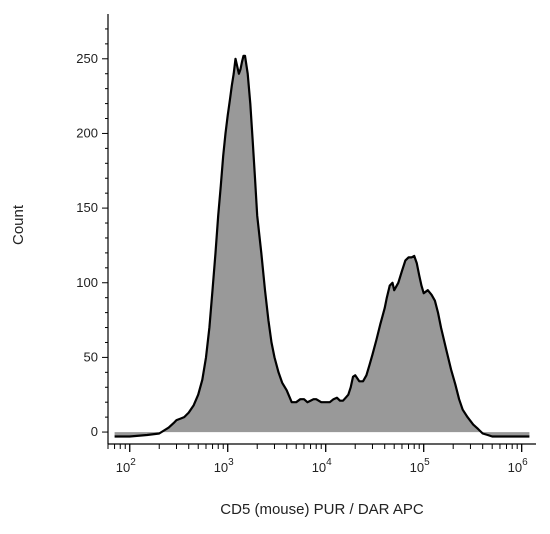 This screenshot has height=534, width=550. I want to click on y-tick-label: 0, so click(94, 431).